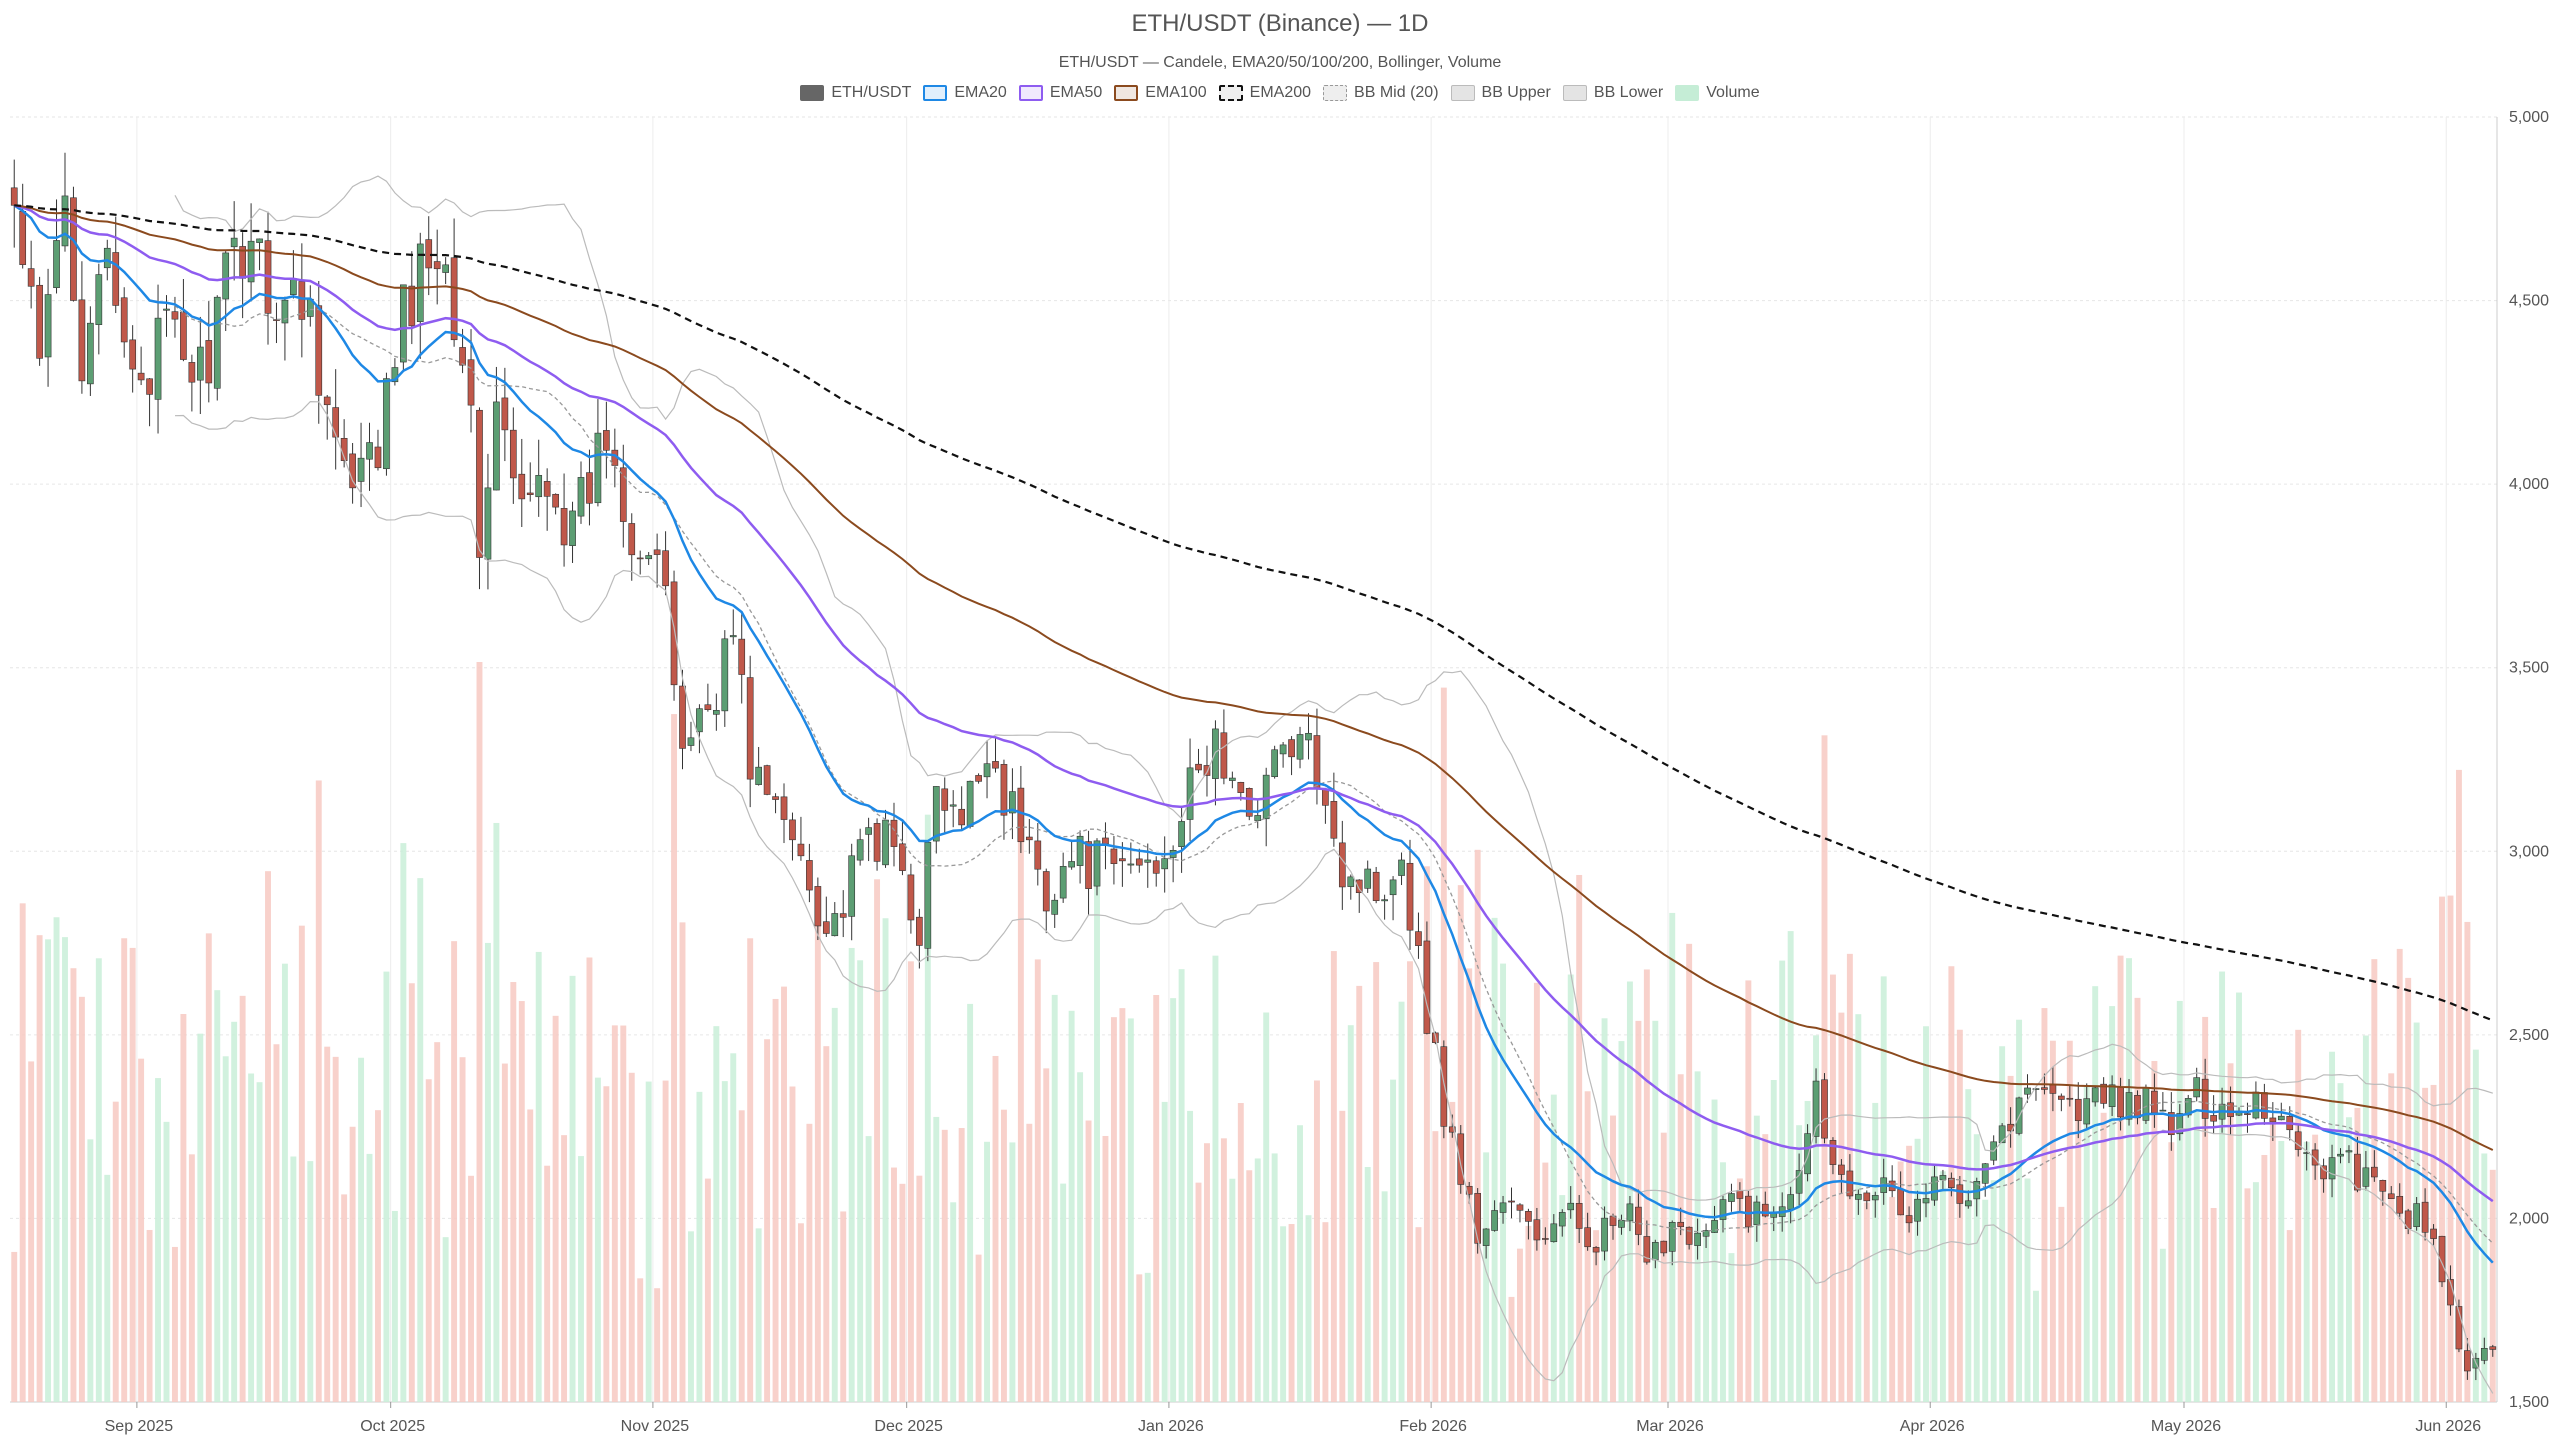 Image resolution: width=2560 pixels, height=1440 pixels. What do you see at coordinates (908, 1426) in the screenshot?
I see `x-tick-label: Dec 2025` at bounding box center [908, 1426].